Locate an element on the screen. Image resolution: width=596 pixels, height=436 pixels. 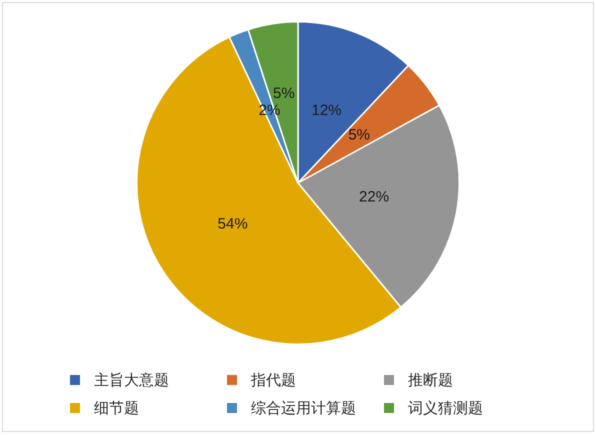
legend-label: 词义猜测题 is located at coordinates (445, 408).